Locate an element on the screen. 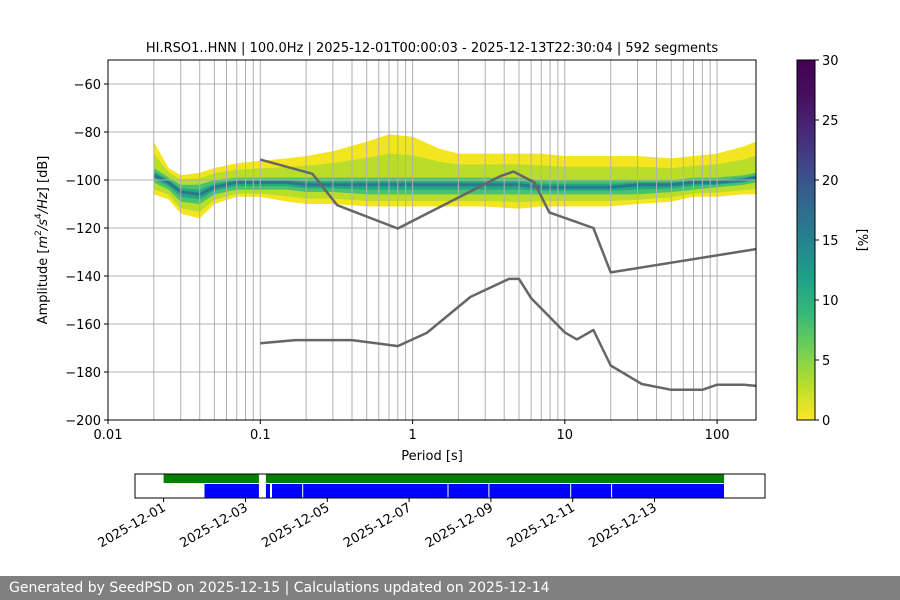 This screenshot has height=600, width=900. colorbar-tick-label: 20 is located at coordinates (830, 181).